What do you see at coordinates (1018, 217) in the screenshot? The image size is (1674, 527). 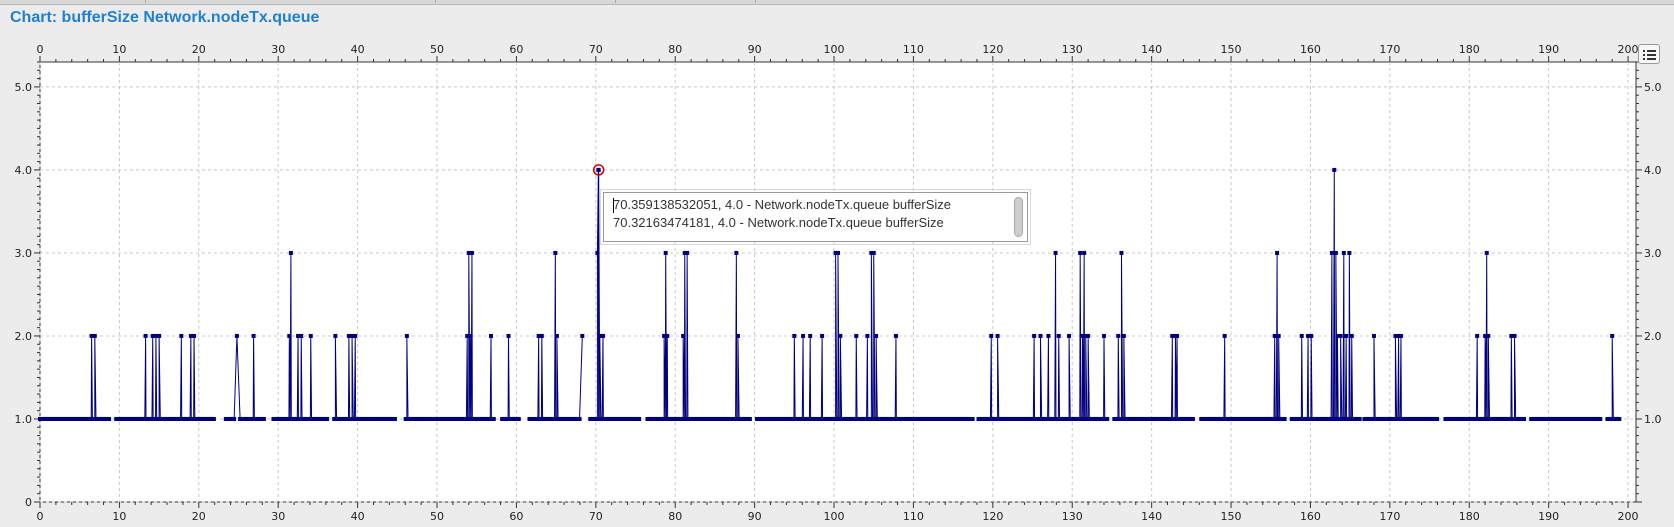 I see `tooltip-scrollbar` at bounding box center [1018, 217].